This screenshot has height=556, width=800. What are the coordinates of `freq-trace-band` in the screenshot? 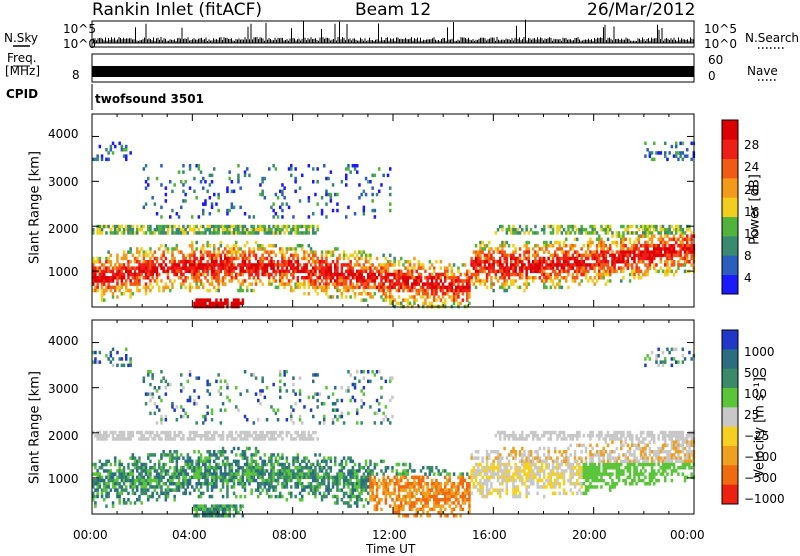 It's located at (393, 71).